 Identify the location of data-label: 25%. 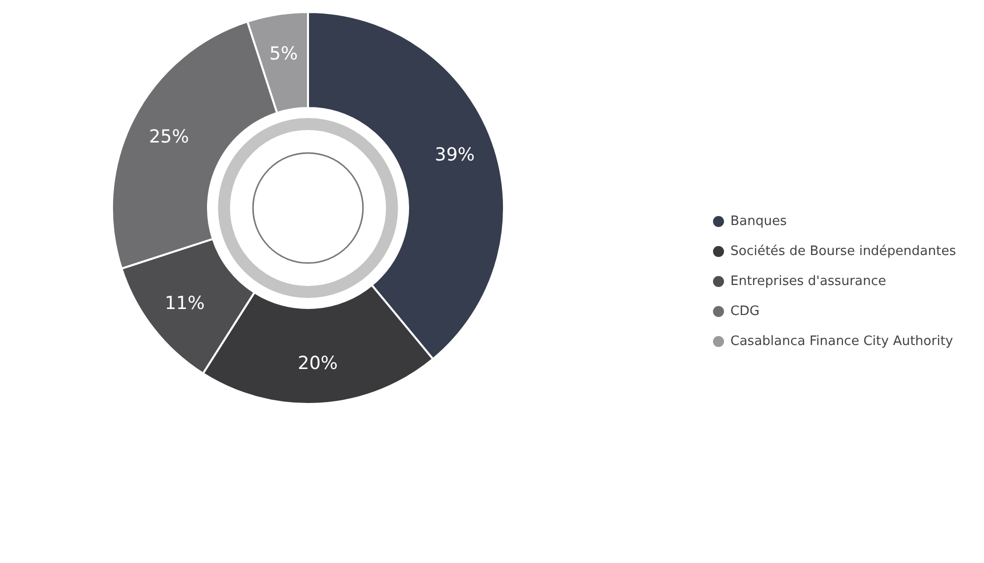
(169, 137).